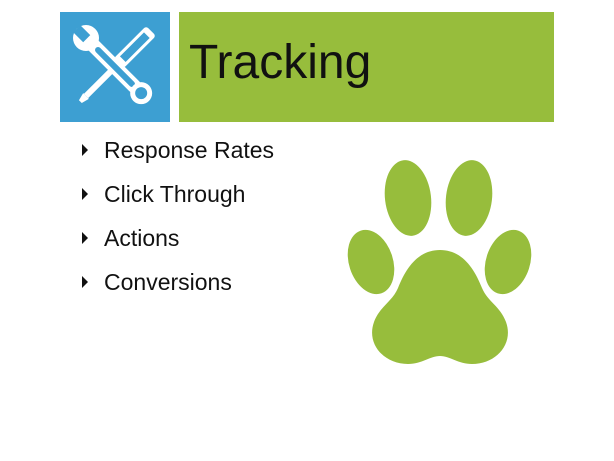  I want to click on slide-title: Tracking, so click(280, 62).